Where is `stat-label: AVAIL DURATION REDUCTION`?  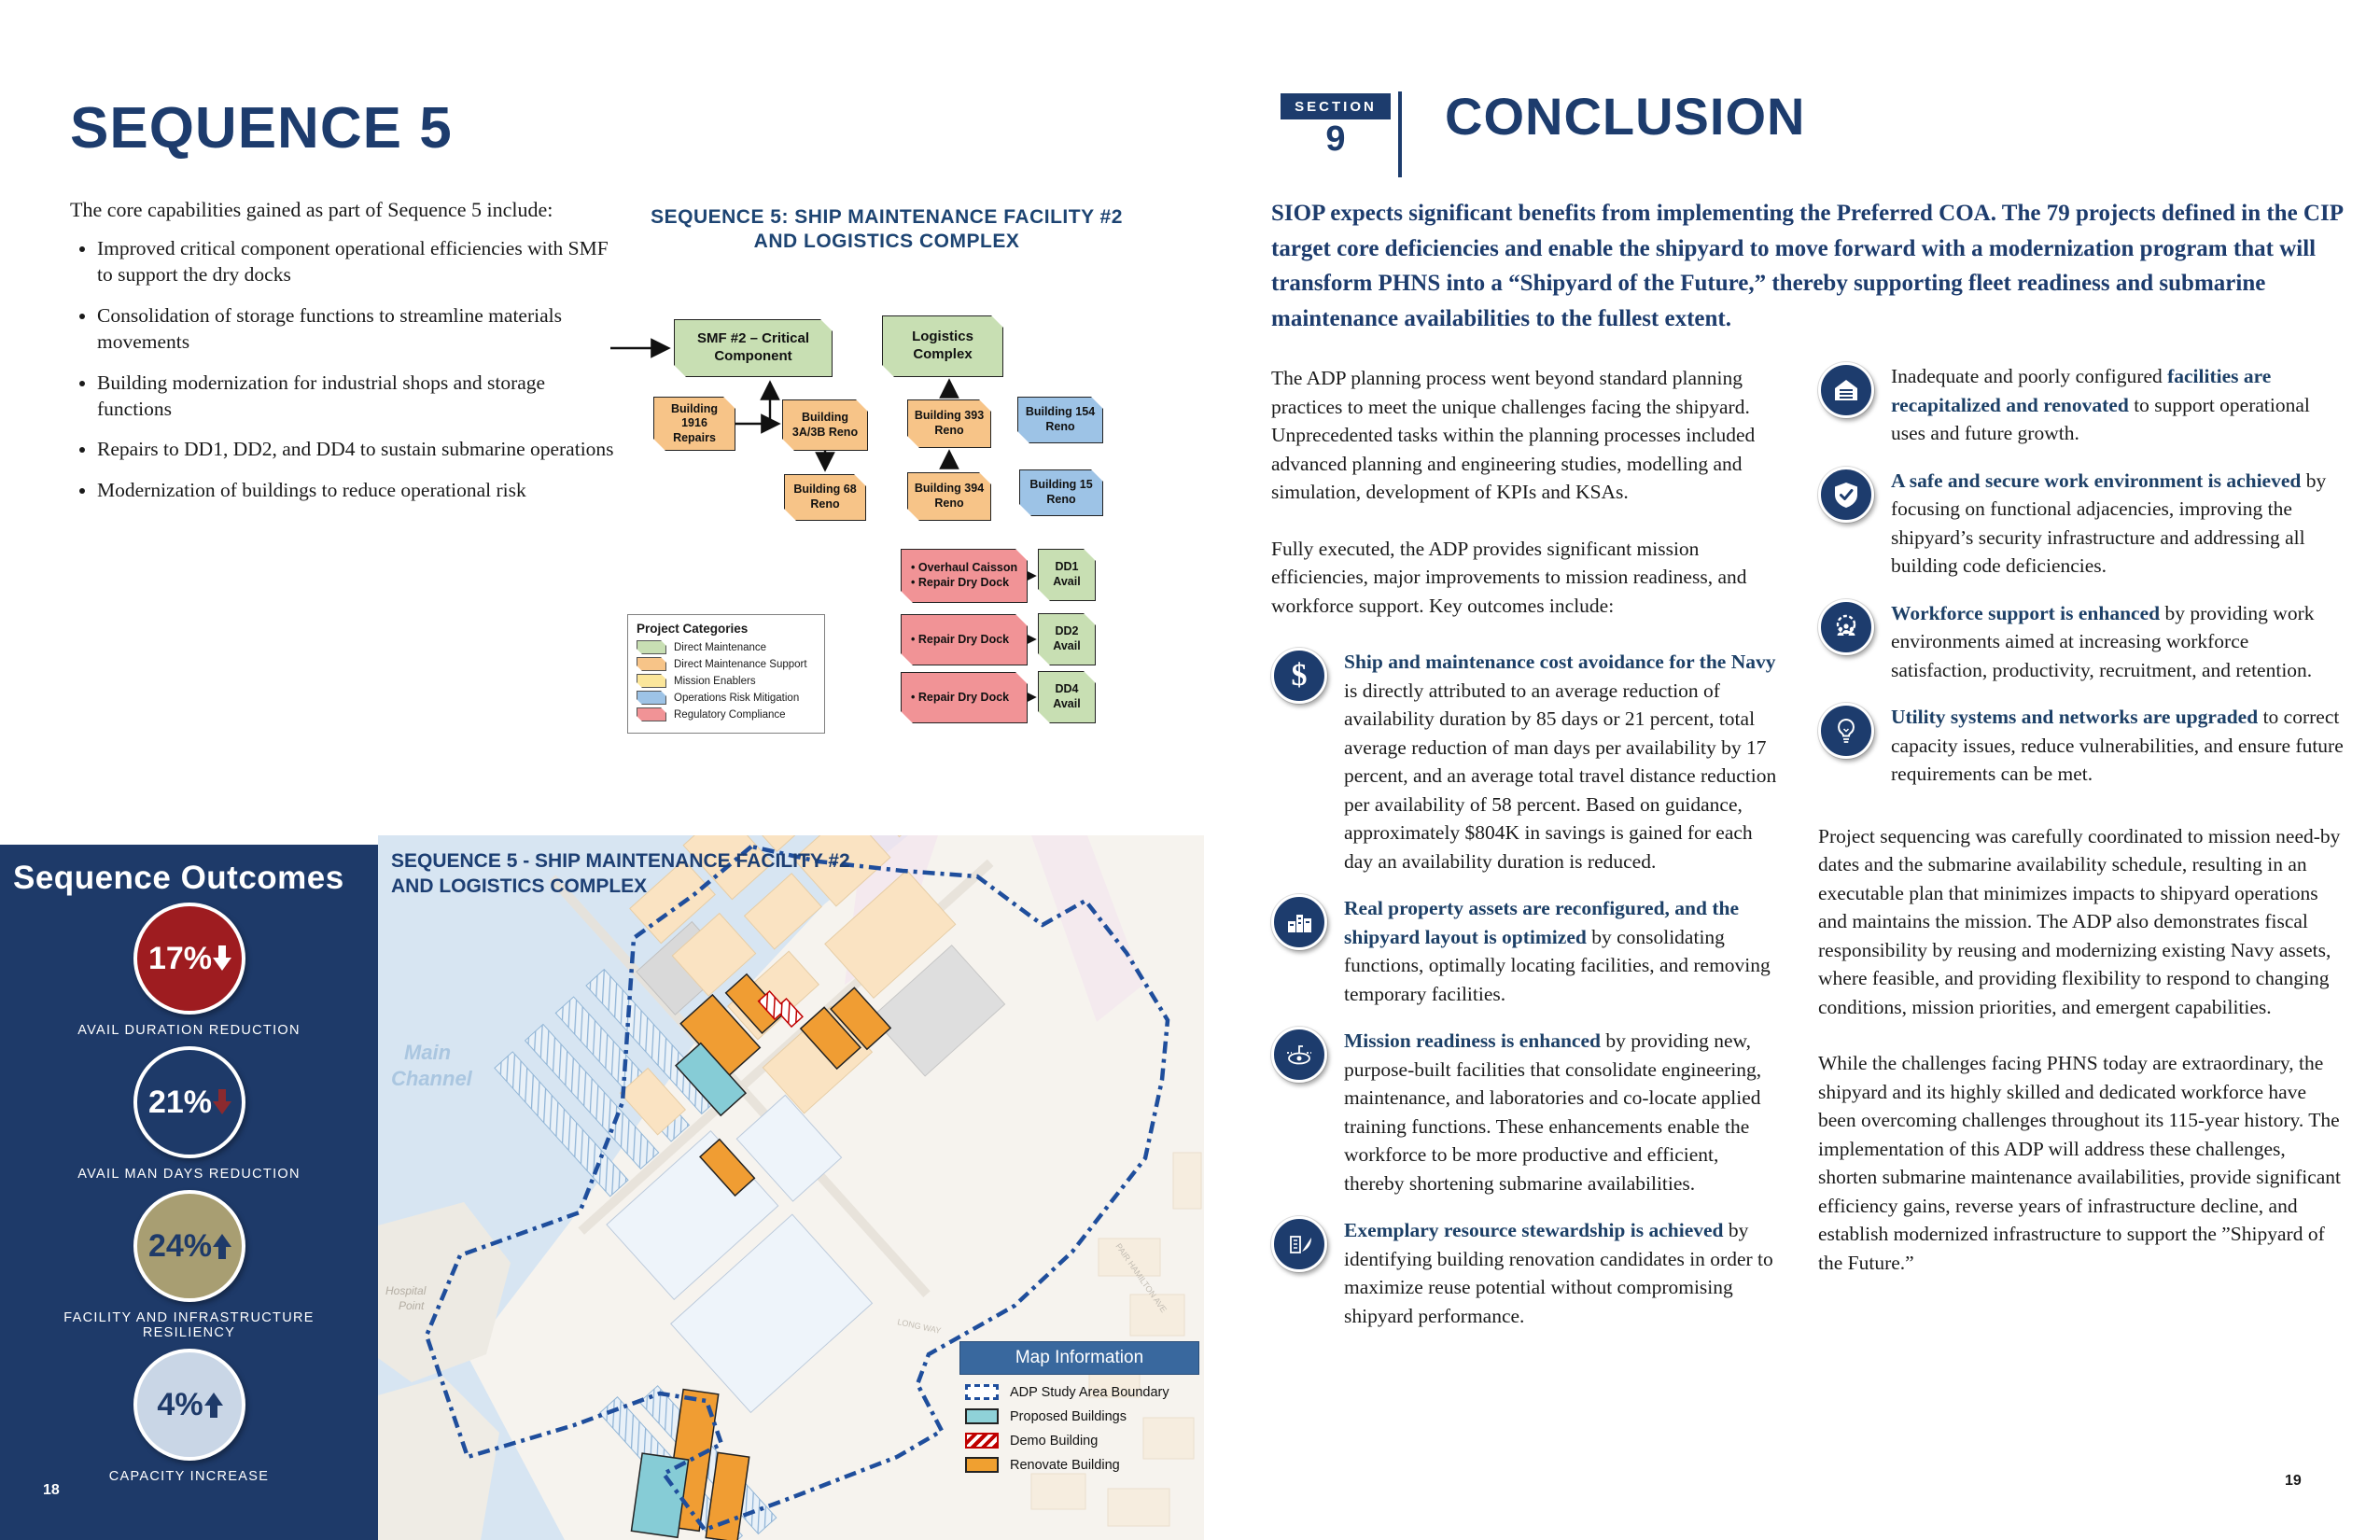
stat-label: AVAIL DURATION REDUCTION is located at coordinates (189, 1030).